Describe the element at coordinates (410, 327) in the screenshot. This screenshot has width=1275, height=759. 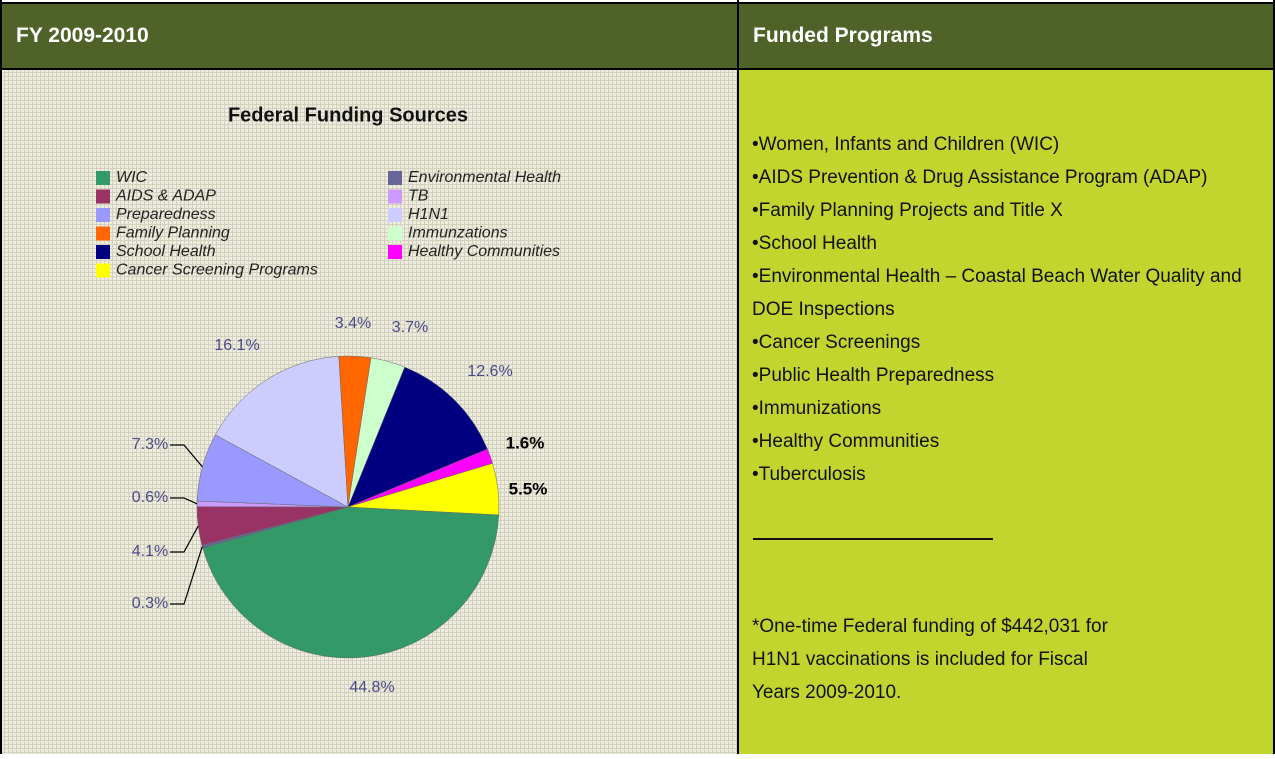
I see `data-label: 3.7%` at that location.